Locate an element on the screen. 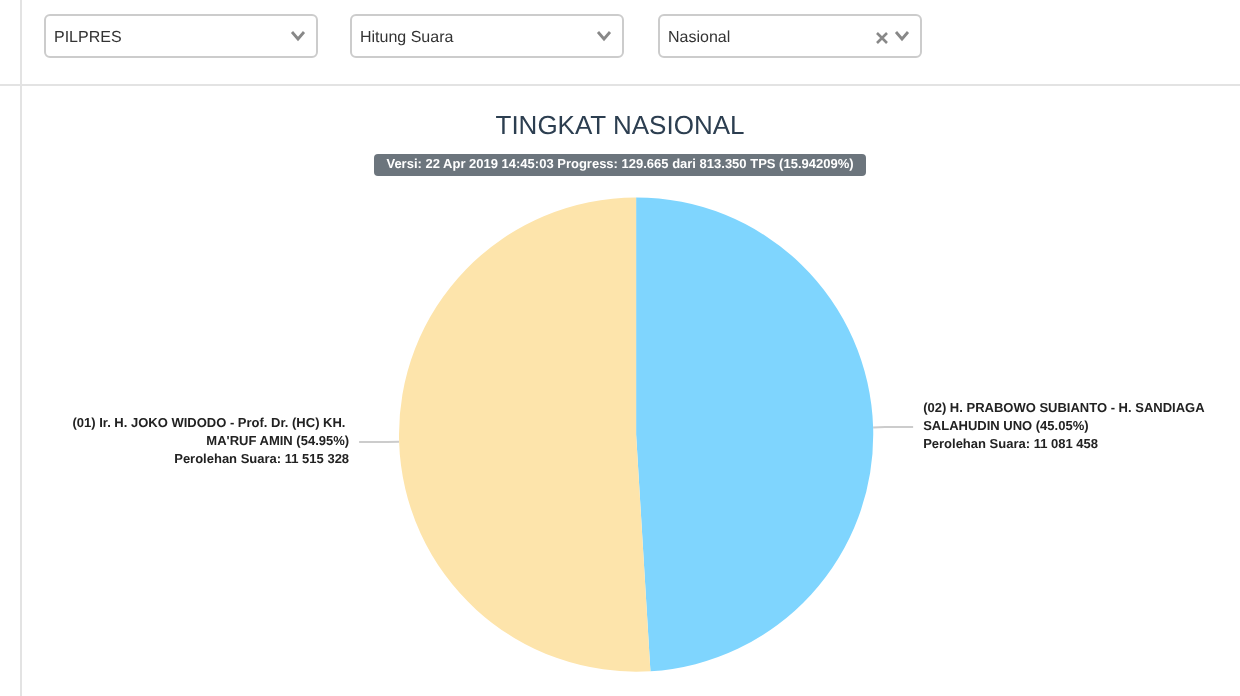 This screenshot has width=1240, height=696. text: Hitung Suara is located at coordinates (407, 37).